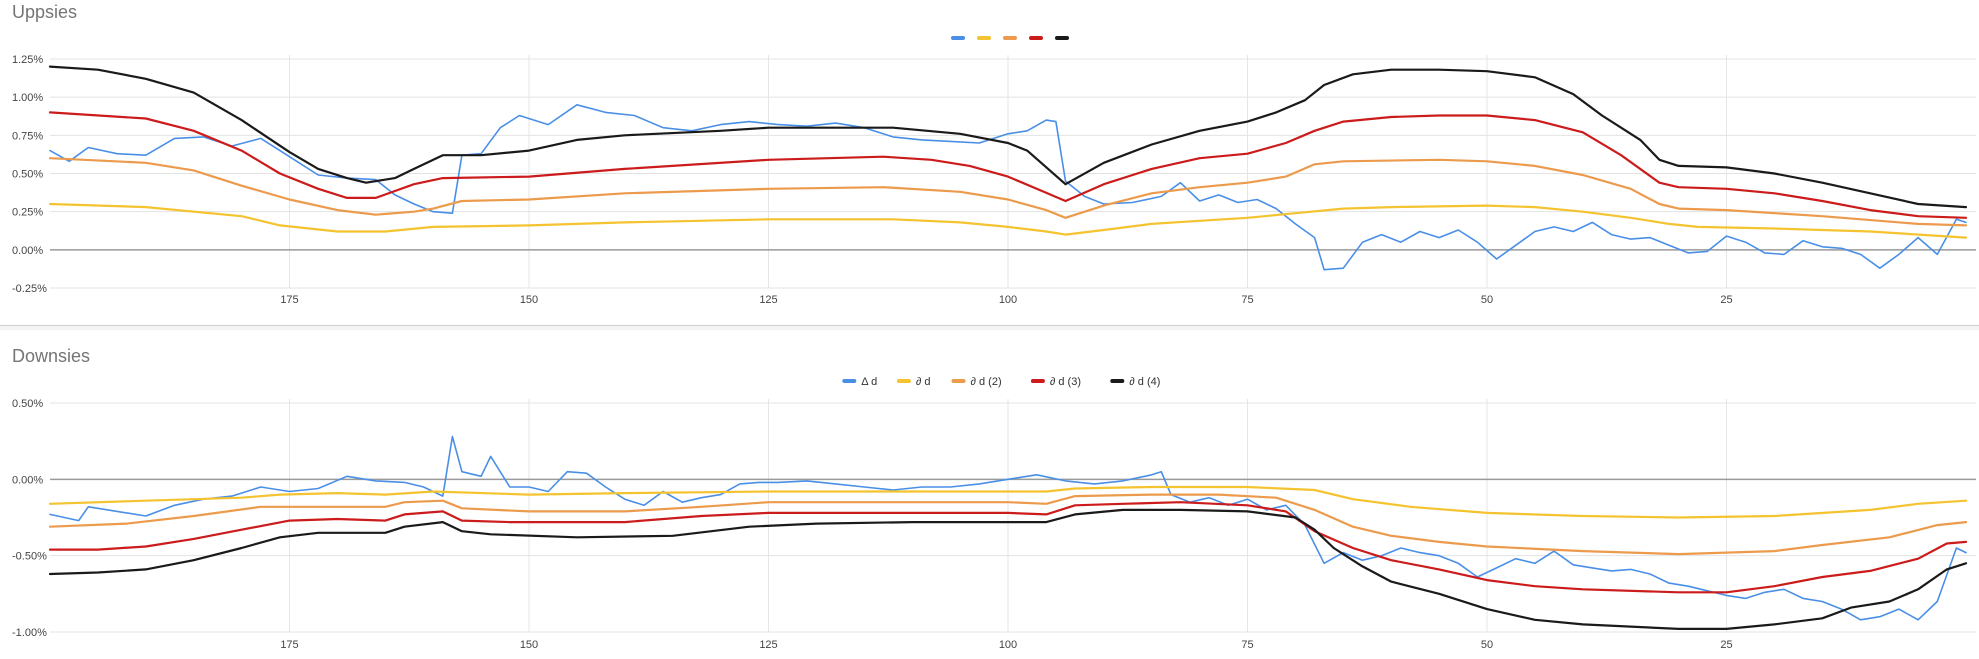 Image resolution: width=1979 pixels, height=659 pixels. Describe the element at coordinates (869, 382) in the screenshot. I see `legend-label: Δ d` at that location.